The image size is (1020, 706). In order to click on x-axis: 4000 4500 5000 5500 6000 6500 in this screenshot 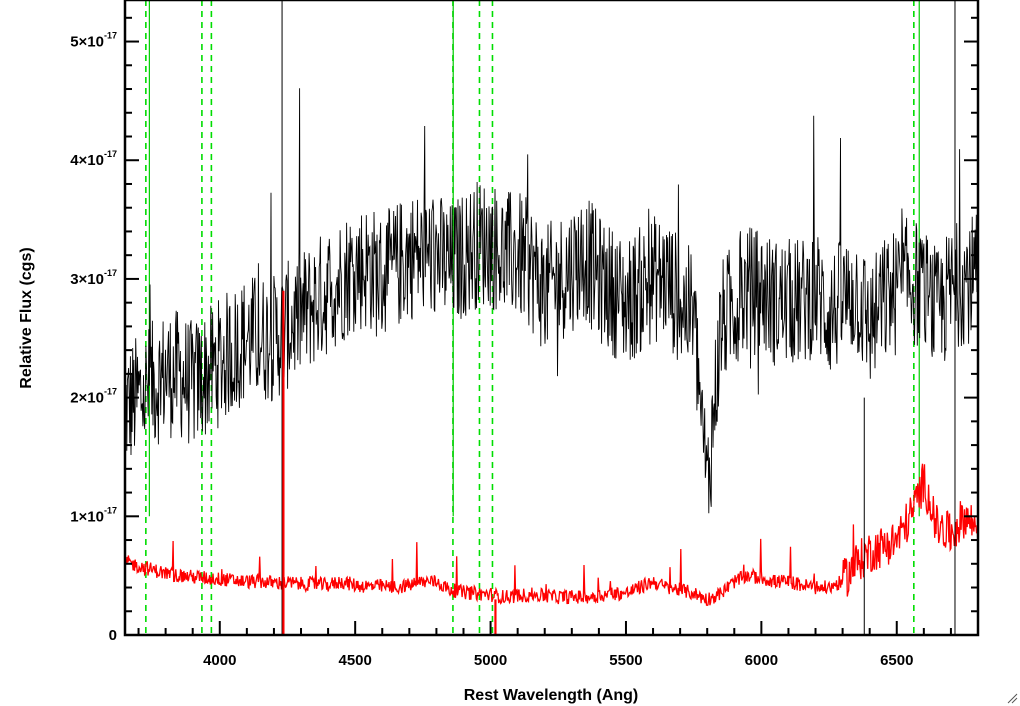, I will do `click(558, 645)`.